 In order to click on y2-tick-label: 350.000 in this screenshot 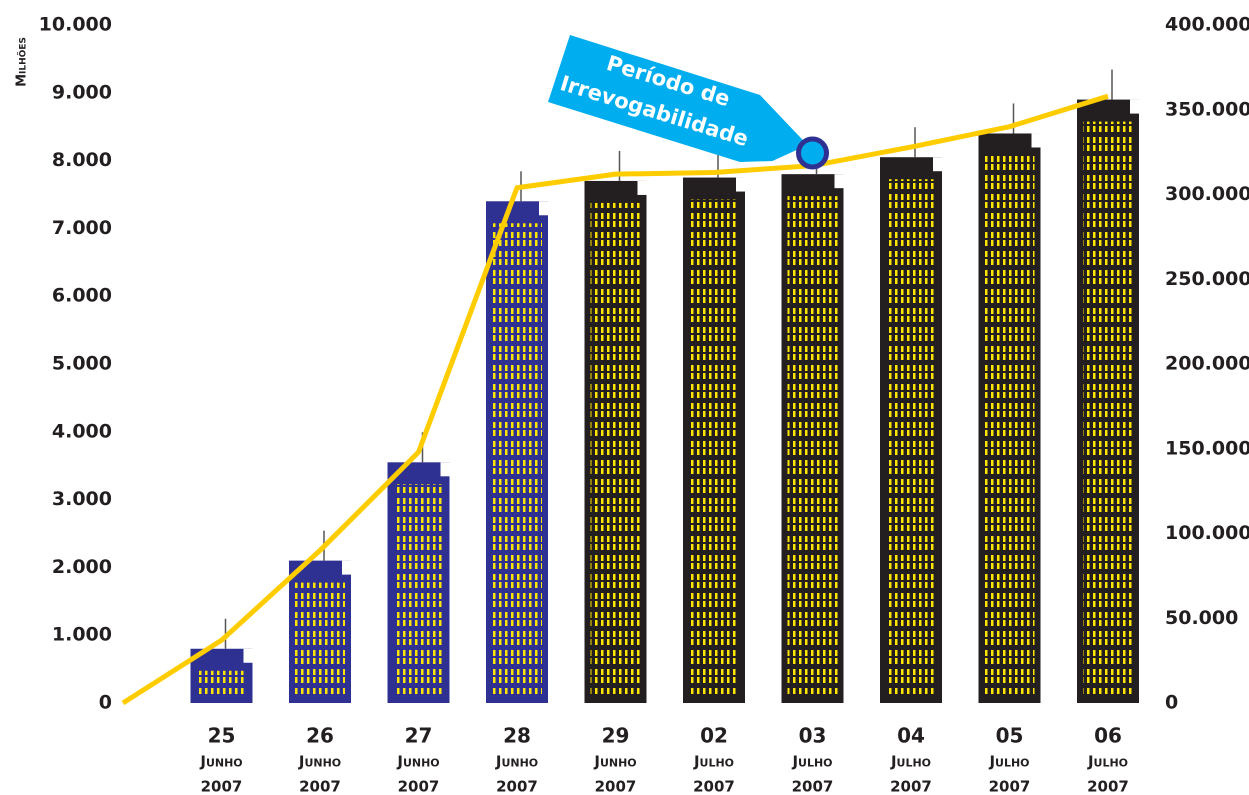, I will do `click(1207, 109)`.